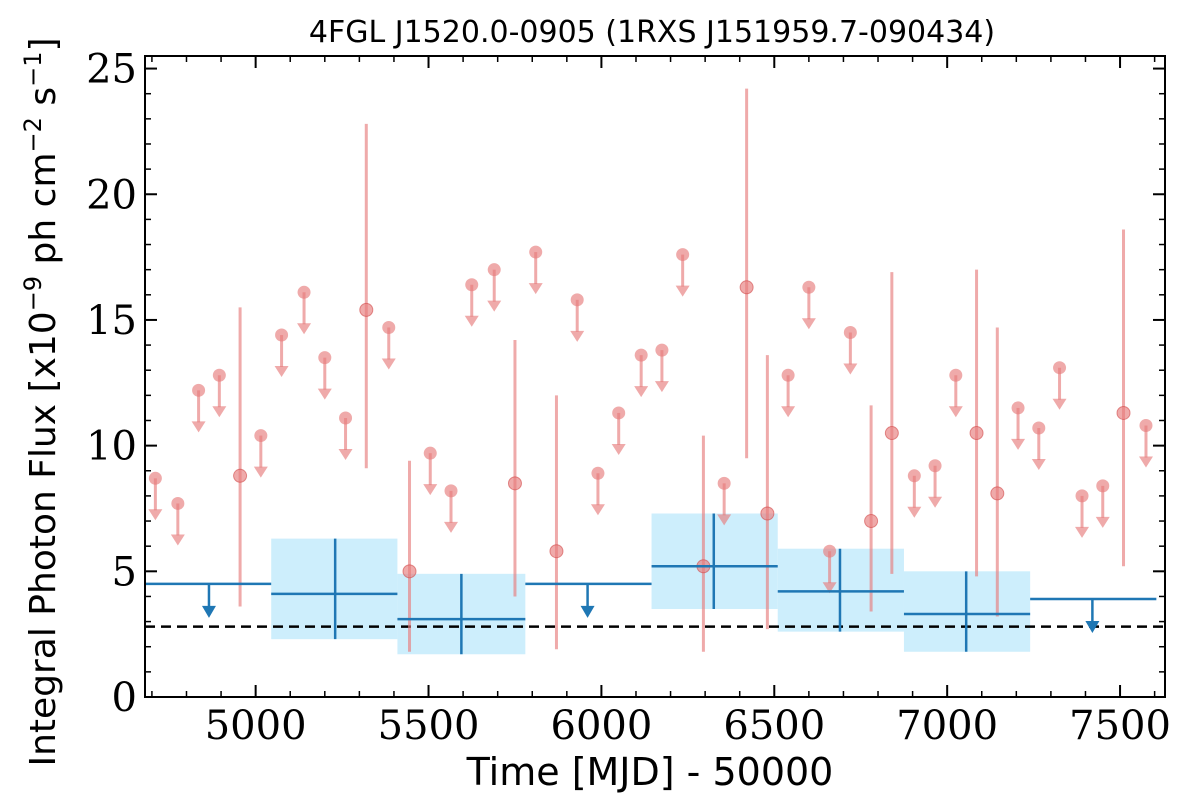 The height and width of the screenshot is (800, 1200). I want to click on y-axis-label-exponent-3: −1, so click(33, 69).